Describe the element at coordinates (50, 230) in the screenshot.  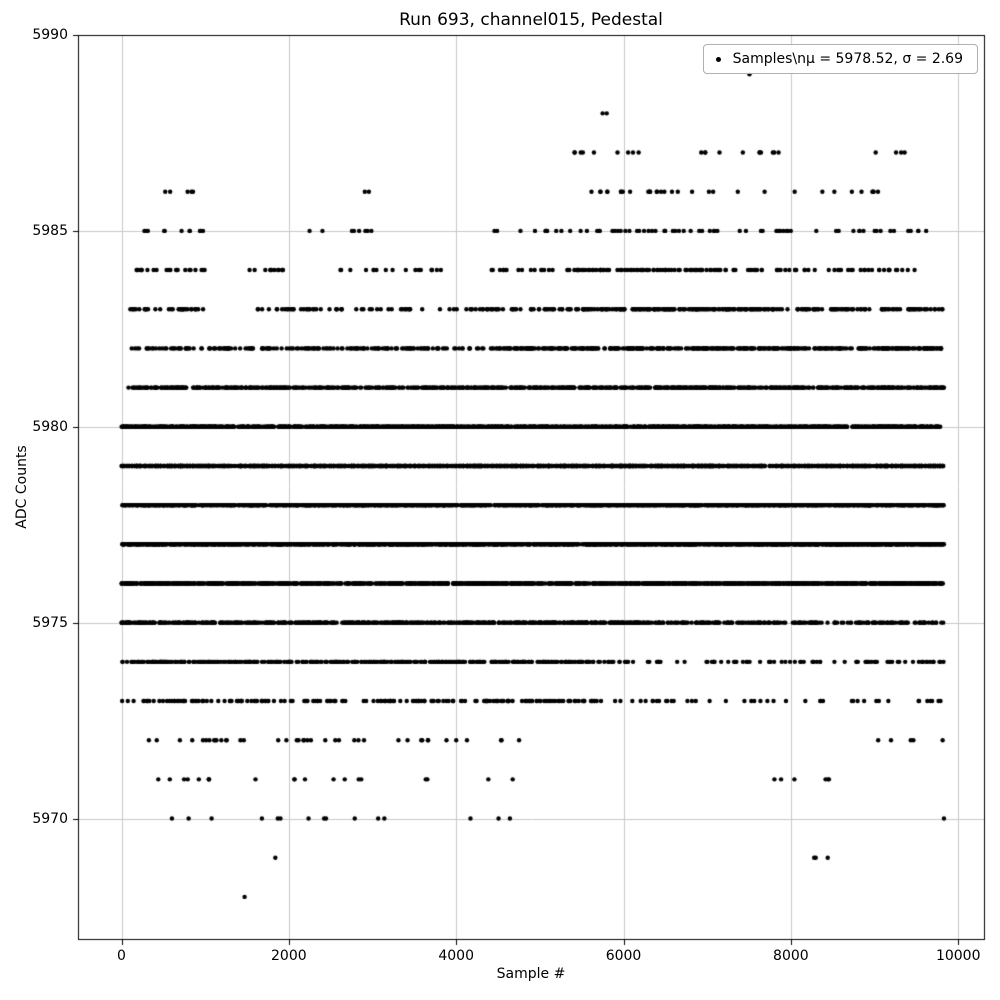
I see `y-tick-label: 5985` at that location.